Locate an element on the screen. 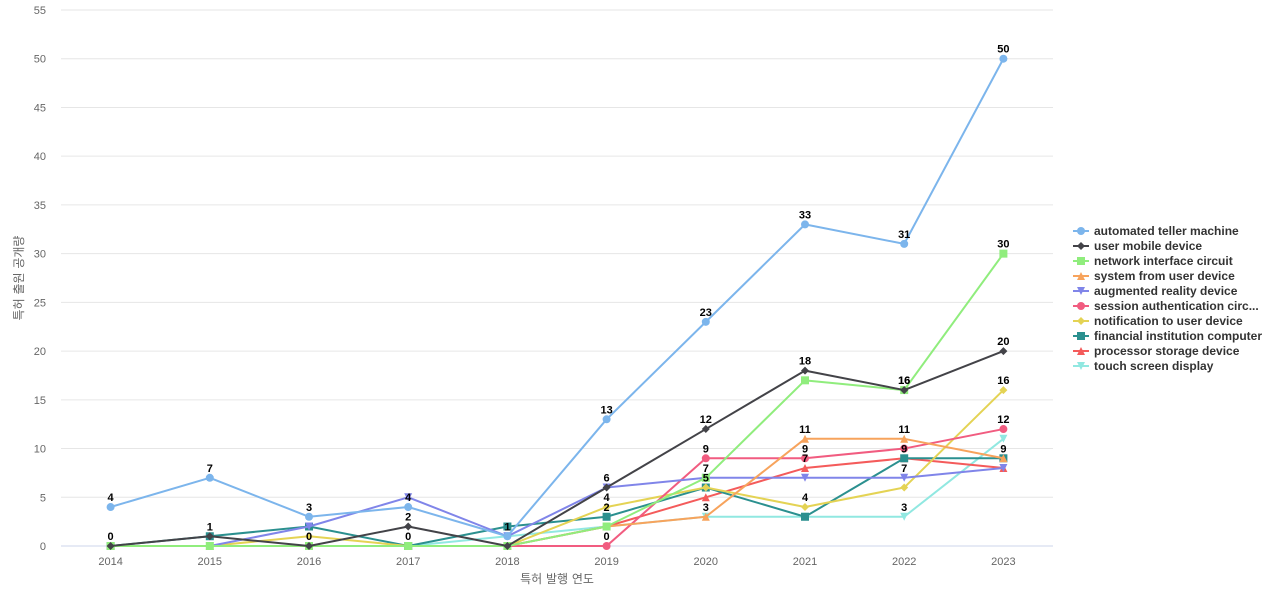 The width and height of the screenshot is (1280, 600). legend-label: augmented reality device is located at coordinates (1166, 290).